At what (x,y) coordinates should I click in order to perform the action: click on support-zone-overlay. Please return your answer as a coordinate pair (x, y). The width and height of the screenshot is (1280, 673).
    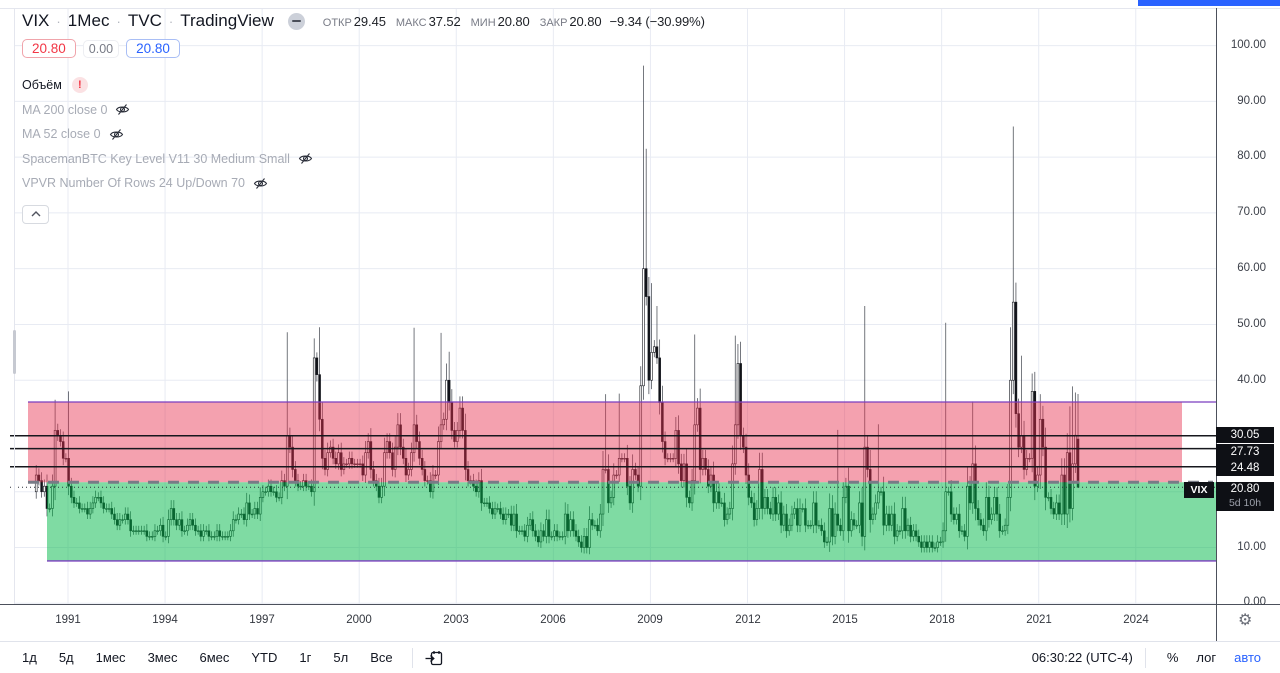
    Looking at the image, I should click on (632, 521).